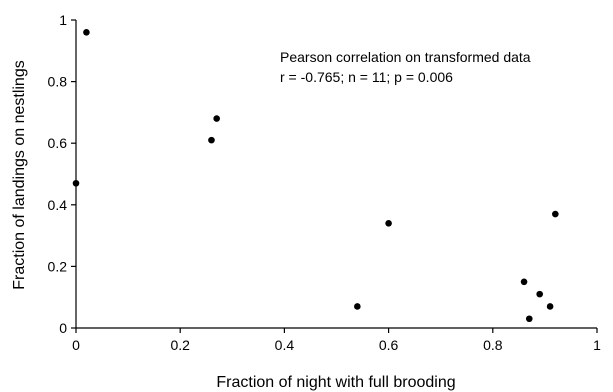 This screenshot has height=392, width=613. I want to click on x-ticks: 0 0.2 0.4 0.6 0.8 1, so click(336, 340).